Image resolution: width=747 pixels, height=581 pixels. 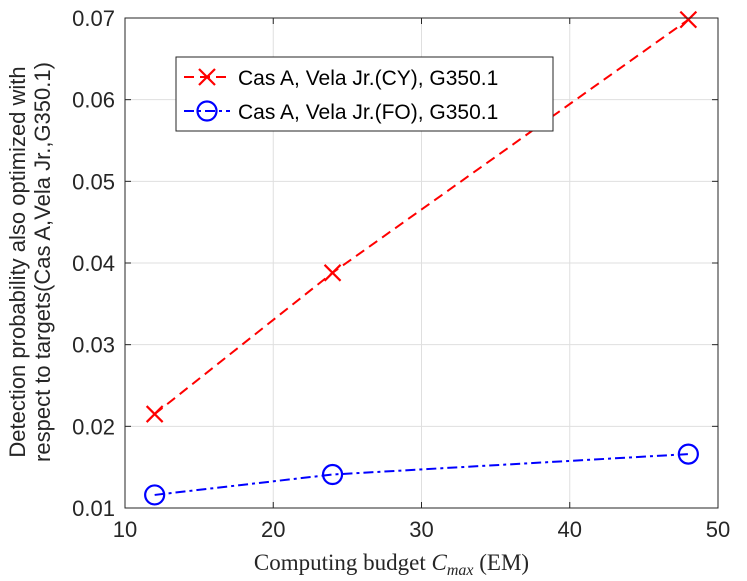 What do you see at coordinates (93, 345) in the screenshot?
I see `y-tick-label: 0.03` at bounding box center [93, 345].